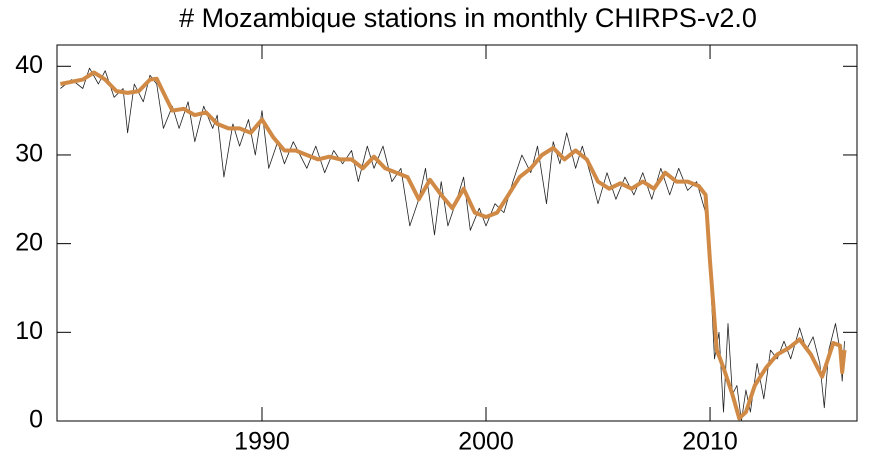  Describe the element at coordinates (36, 420) in the screenshot. I see `y-tick-label: 0` at that location.